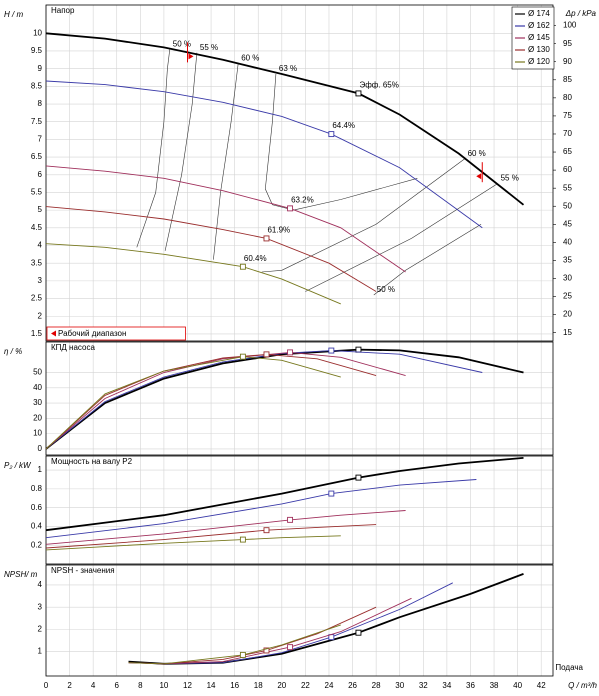 This screenshot has width=599, height=696. What do you see at coordinates (40, 103) in the screenshot?
I see `y-tick-label: 8` at bounding box center [40, 103].